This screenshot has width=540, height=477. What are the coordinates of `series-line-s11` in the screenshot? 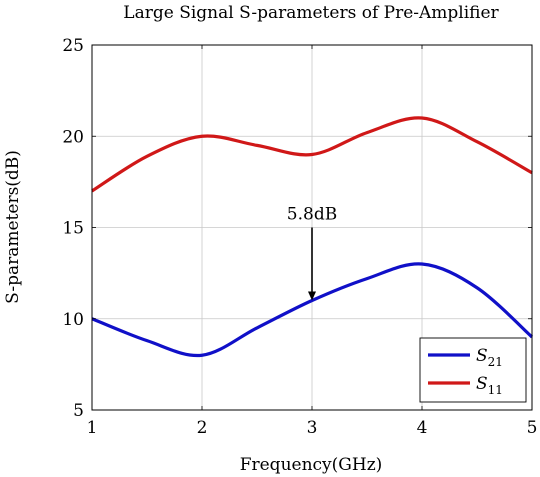 It's located at (312, 154).